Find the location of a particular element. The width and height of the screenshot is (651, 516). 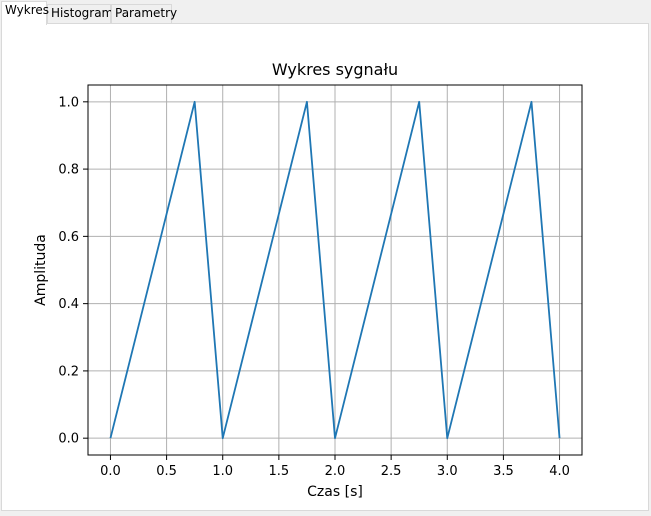

tab-wykres: Wykres is located at coordinates (25, 13).